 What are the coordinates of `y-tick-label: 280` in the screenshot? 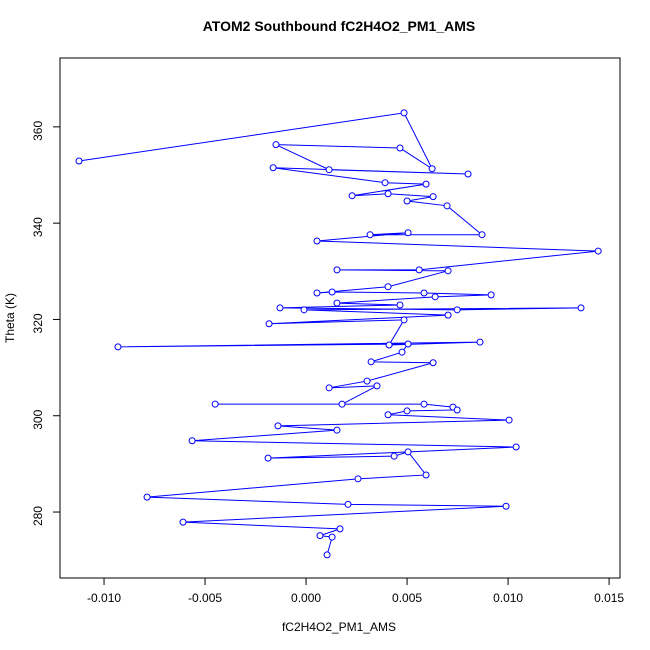 It's located at (38, 516).